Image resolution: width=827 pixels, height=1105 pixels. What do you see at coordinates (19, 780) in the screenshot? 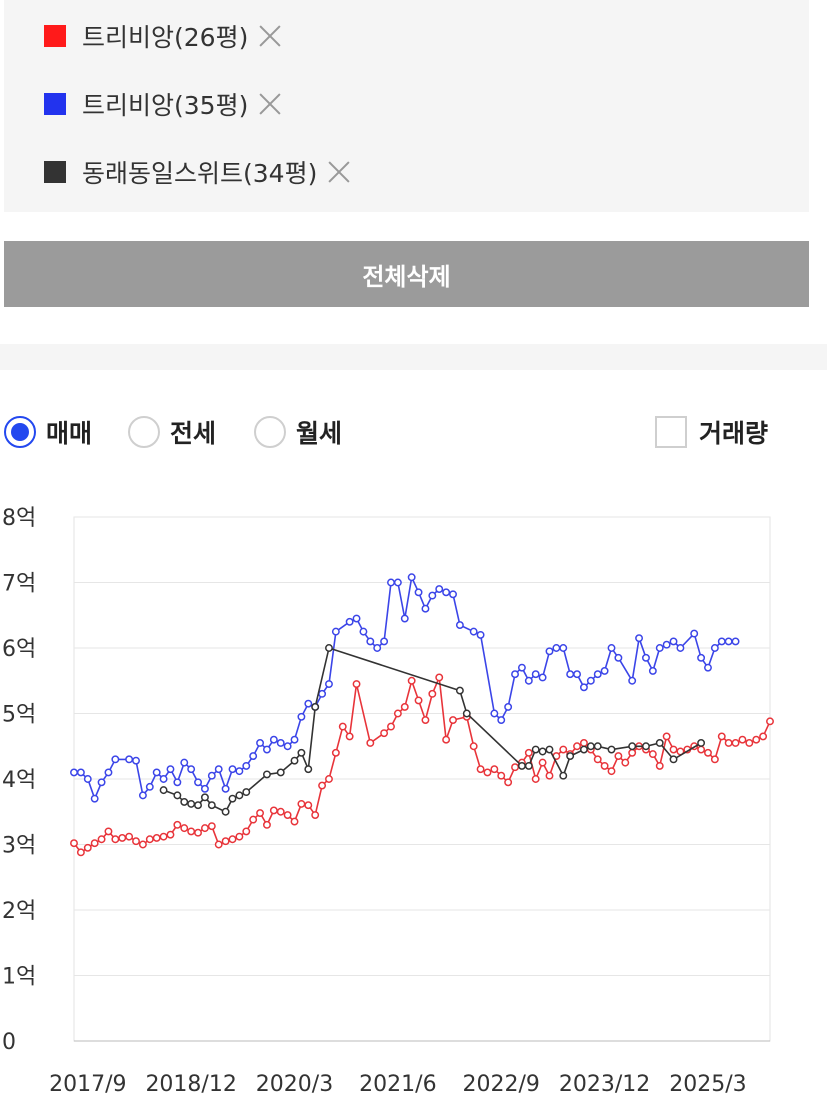
I see `y-tick-label: 4억` at bounding box center [19, 780].